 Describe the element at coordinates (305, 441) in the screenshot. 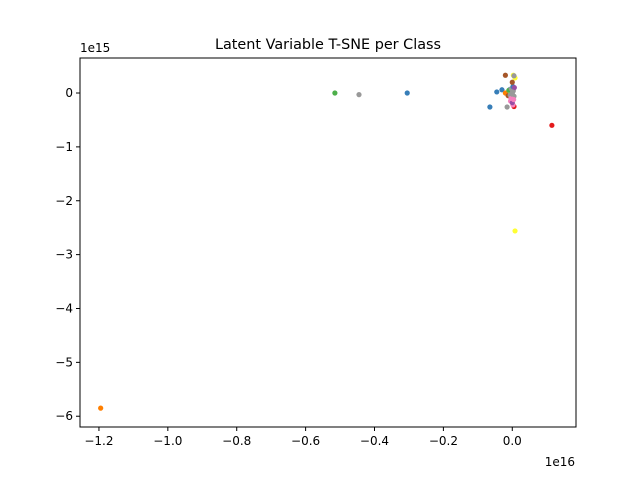

I see `x-tick-label: −0.6` at that location.